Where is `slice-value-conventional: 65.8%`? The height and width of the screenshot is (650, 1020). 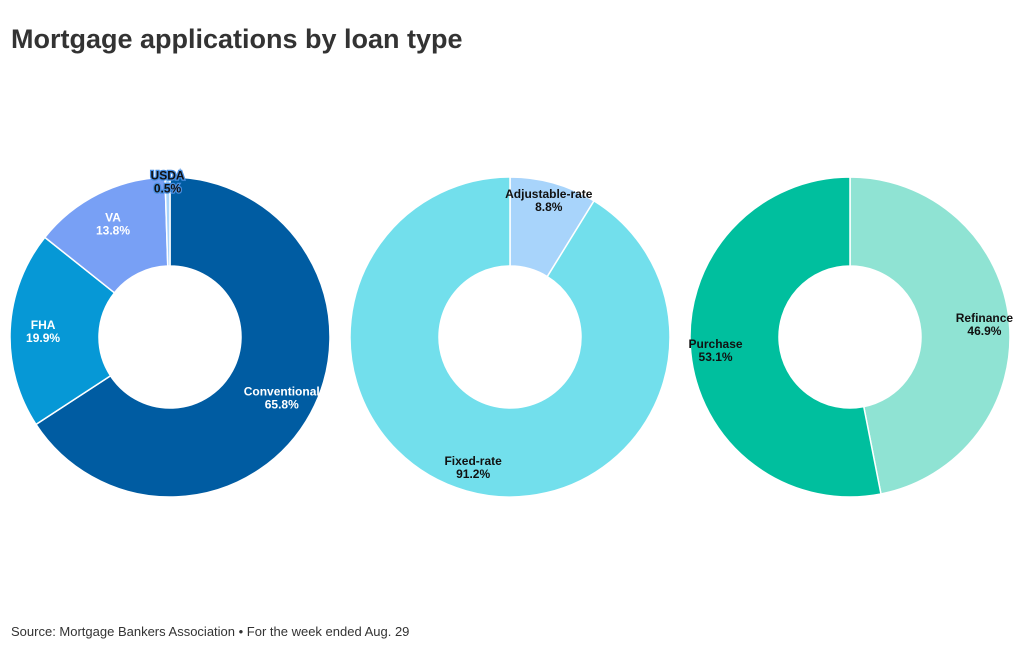 slice-value-conventional: 65.8% is located at coordinates (282, 405).